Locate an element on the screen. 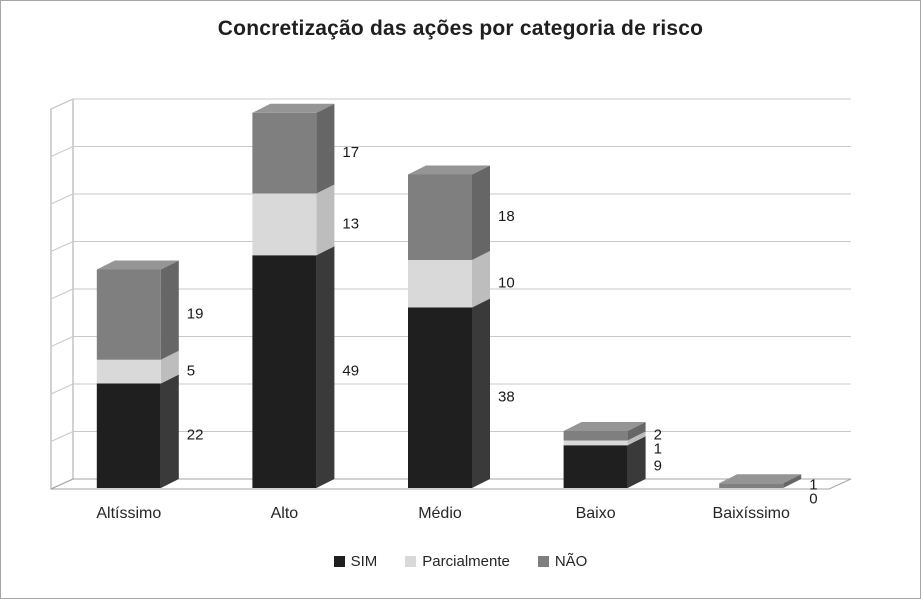  legend-label-2: NÃO is located at coordinates (571, 561).